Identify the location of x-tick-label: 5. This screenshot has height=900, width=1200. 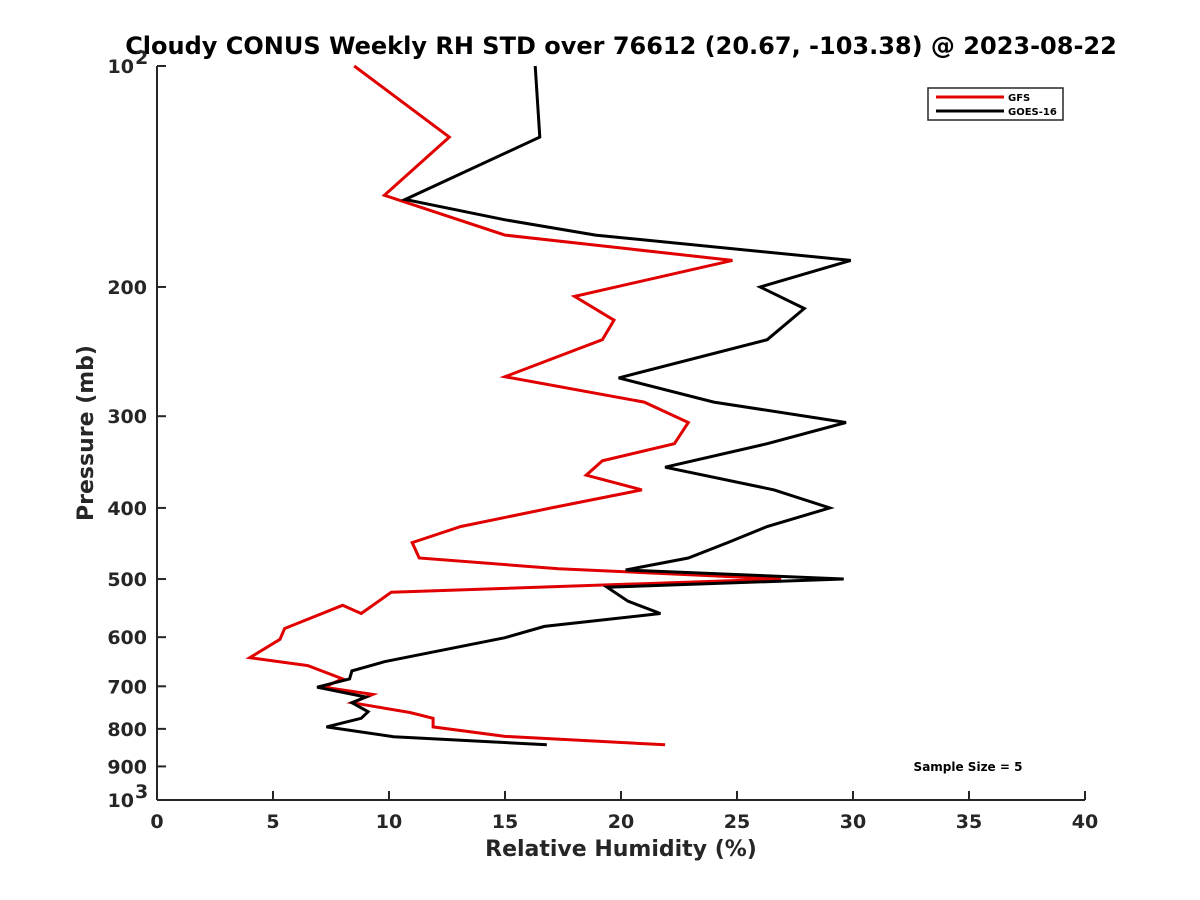
(272, 822).